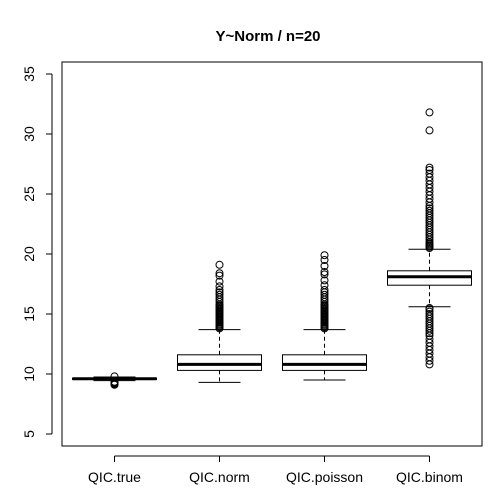  I want to click on box-QIC.norm, so click(219, 321).